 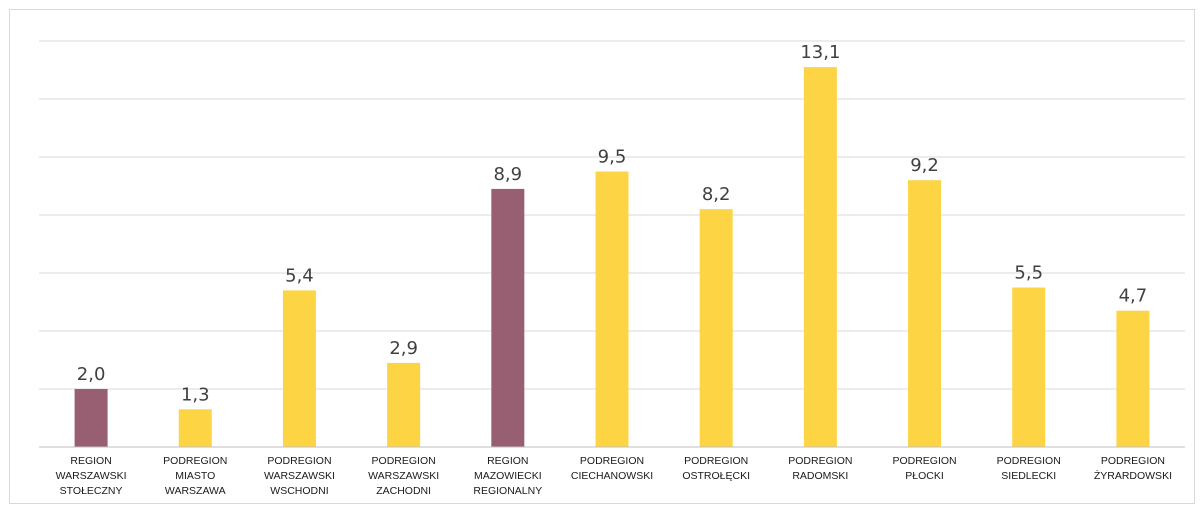 I want to click on category-label: PODREGION WARSZAWSKI WSCHODNI, so click(x=299, y=476).